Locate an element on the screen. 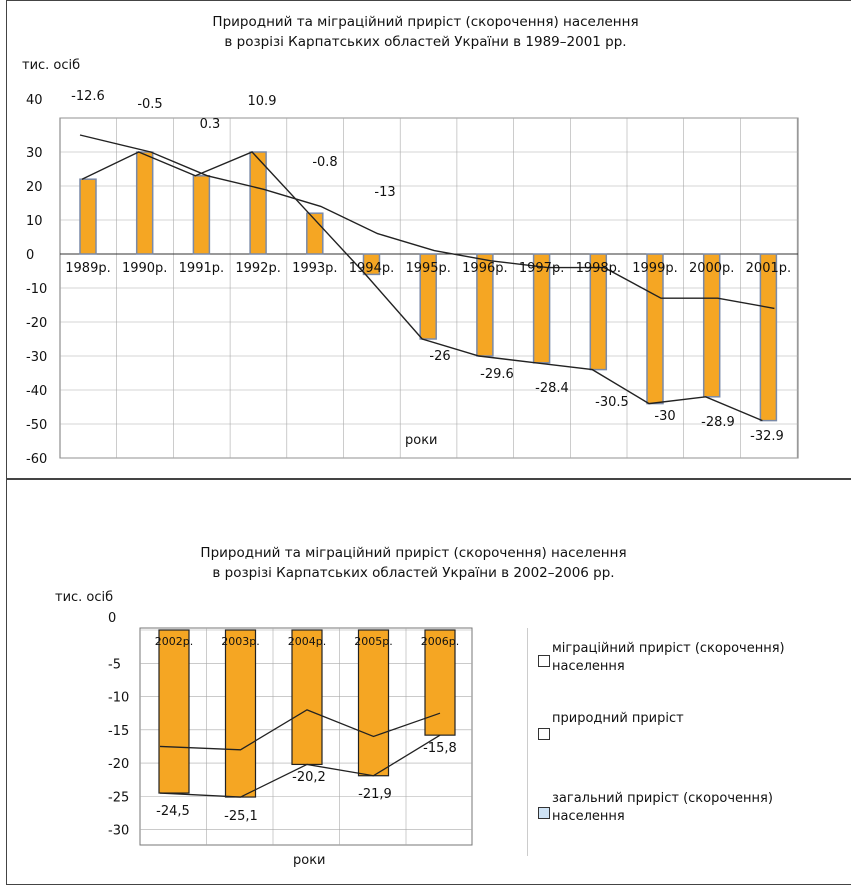  chart1-category-label: 1997р. is located at coordinates (541, 268).